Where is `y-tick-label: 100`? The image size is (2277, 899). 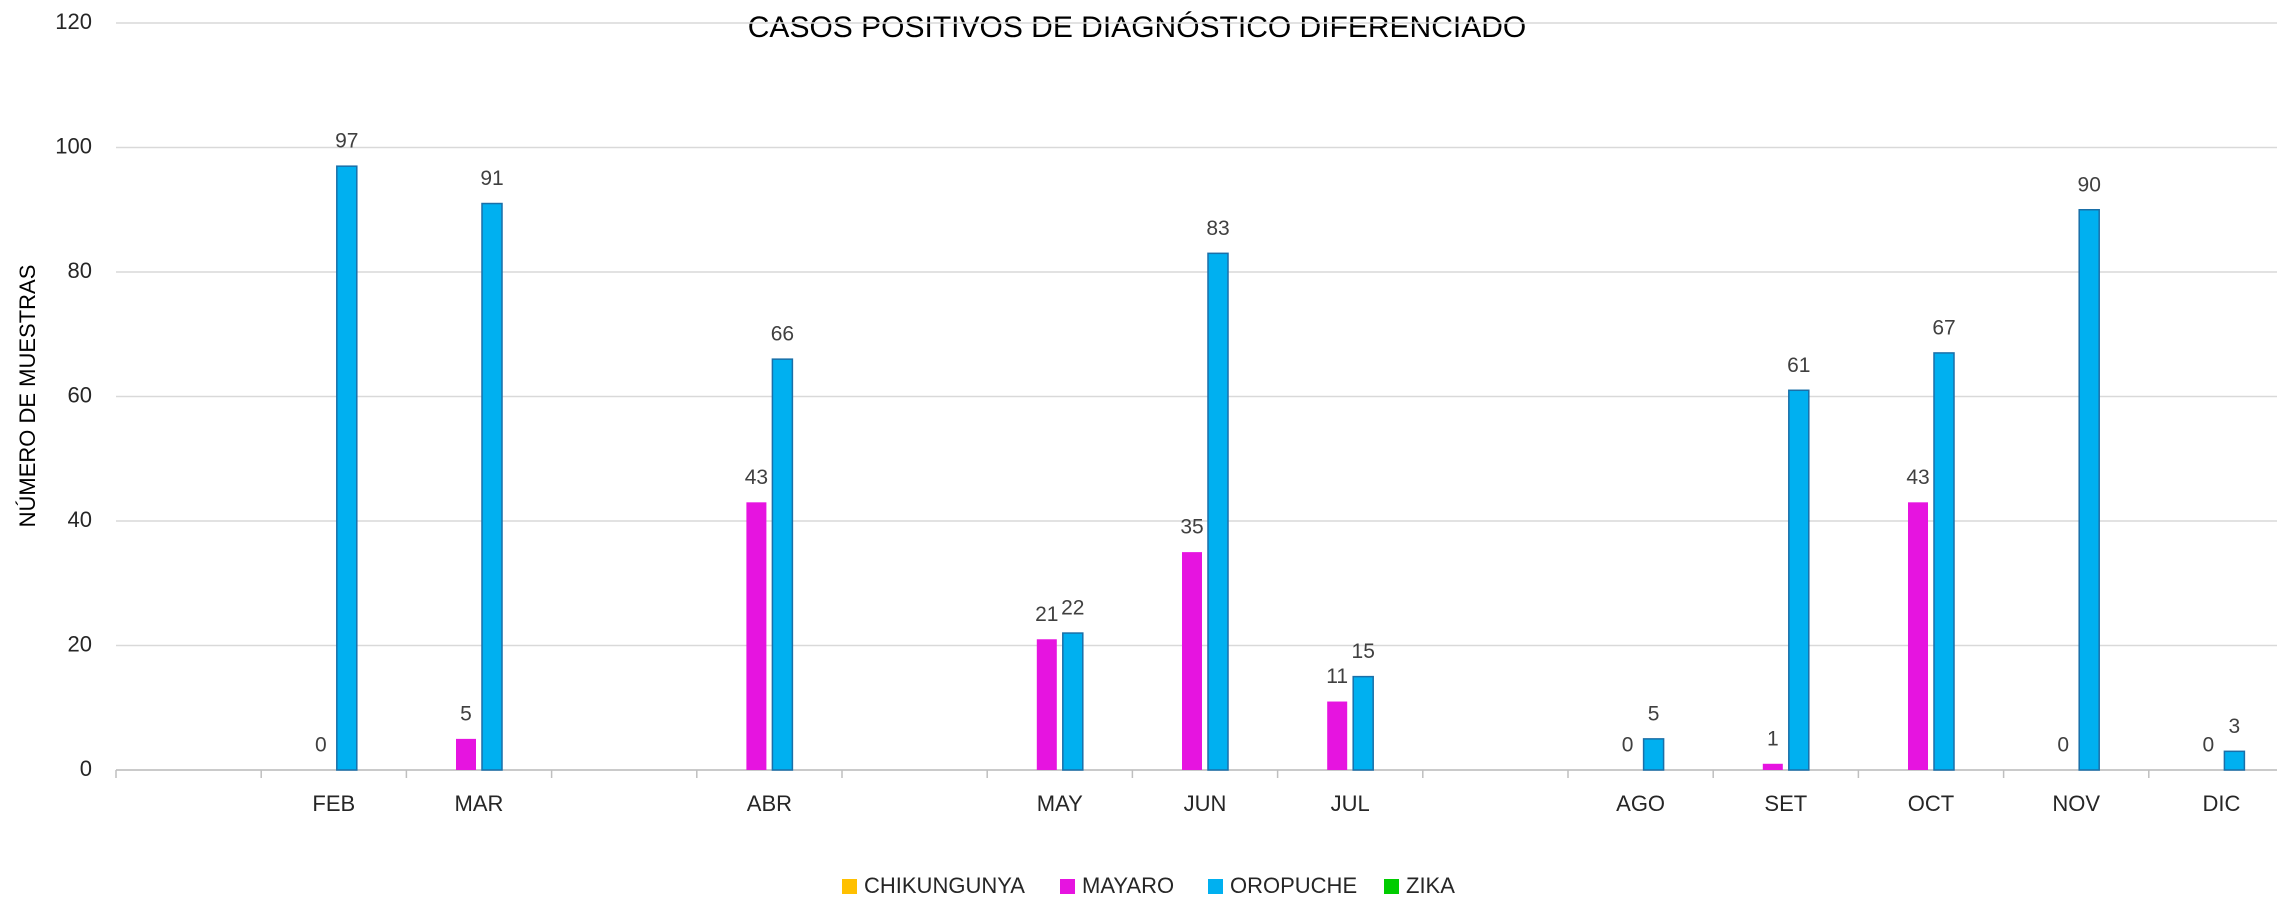
y-tick-label: 100 is located at coordinates (73, 145).